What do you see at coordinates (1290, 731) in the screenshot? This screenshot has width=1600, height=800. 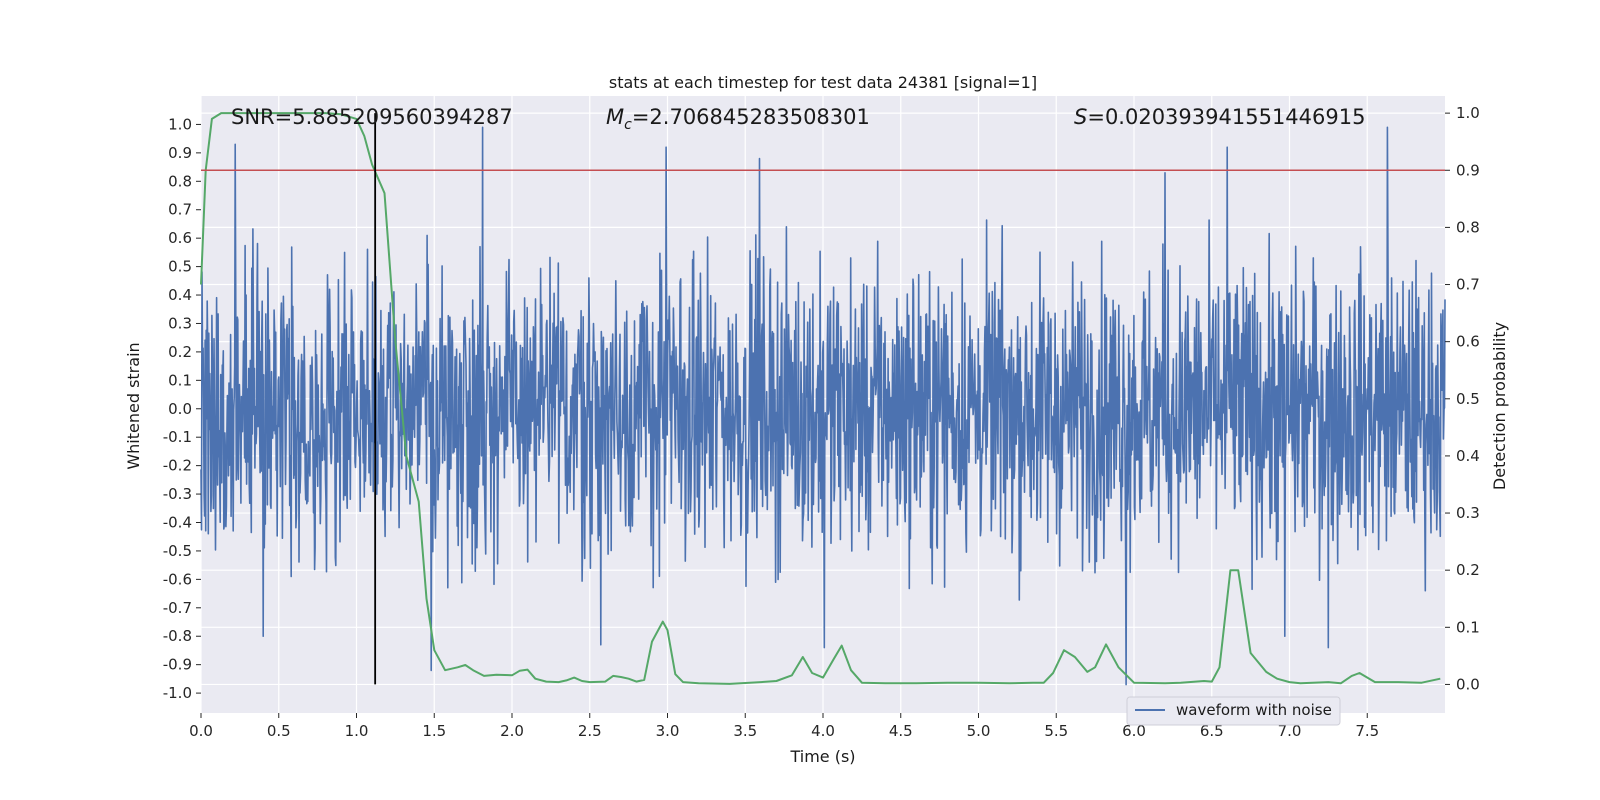 I see `x-tick-label-14: 7.0` at bounding box center [1290, 731].